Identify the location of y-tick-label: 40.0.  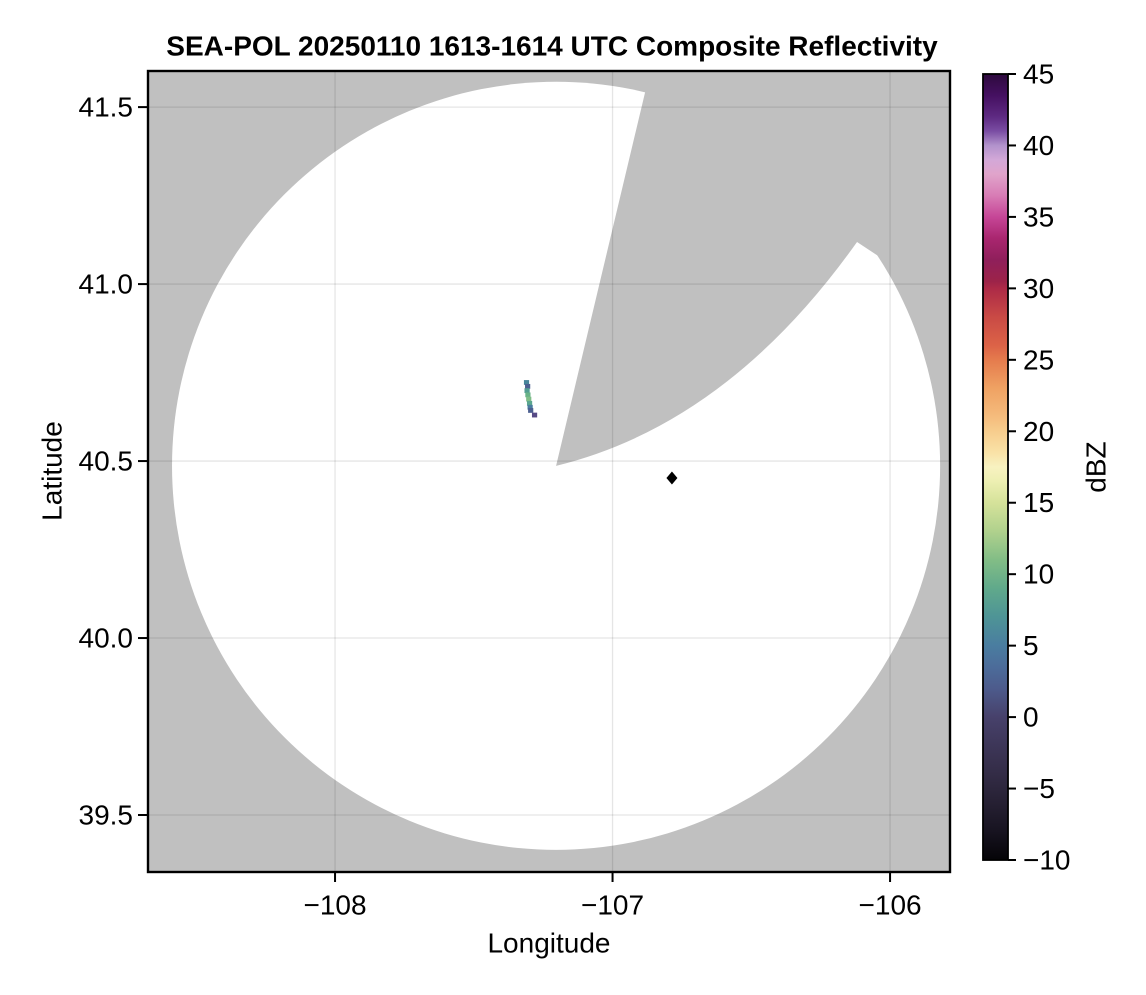
(106, 638).